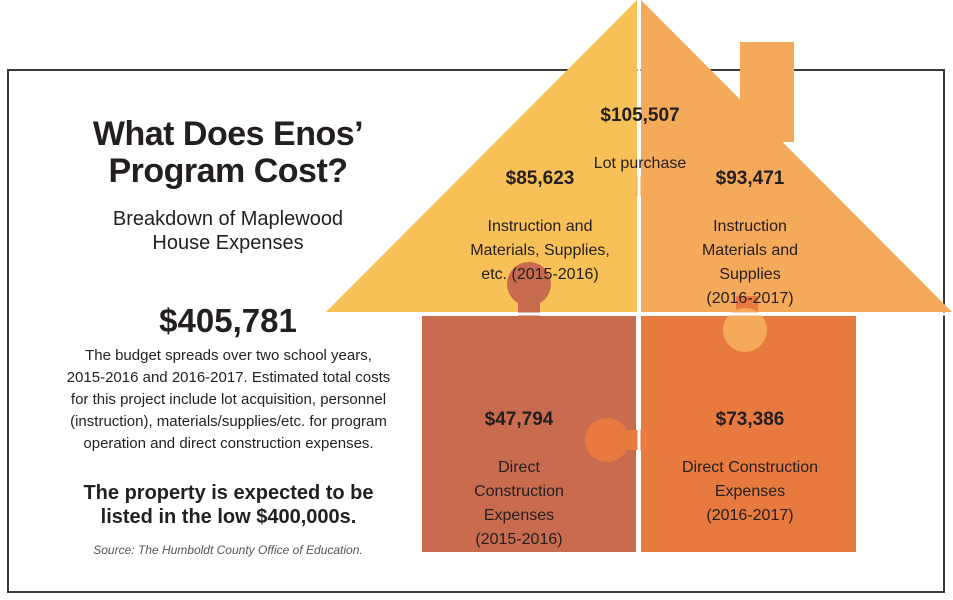 Image resolution: width=953 pixels, height=600 pixels. Describe the element at coordinates (745, 330) in the screenshot. I see `wall-right-notch` at that location.